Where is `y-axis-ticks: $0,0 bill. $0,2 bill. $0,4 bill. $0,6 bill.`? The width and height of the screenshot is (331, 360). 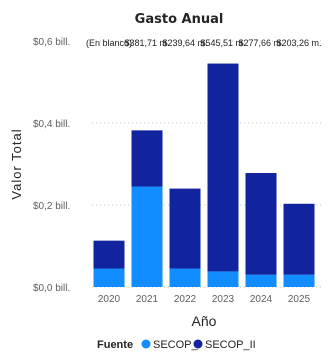
y-axis-ticks: $0,0 bill. $0,2 bill. $0,4 bill. $0,6 bill. is located at coordinates (51, 165).